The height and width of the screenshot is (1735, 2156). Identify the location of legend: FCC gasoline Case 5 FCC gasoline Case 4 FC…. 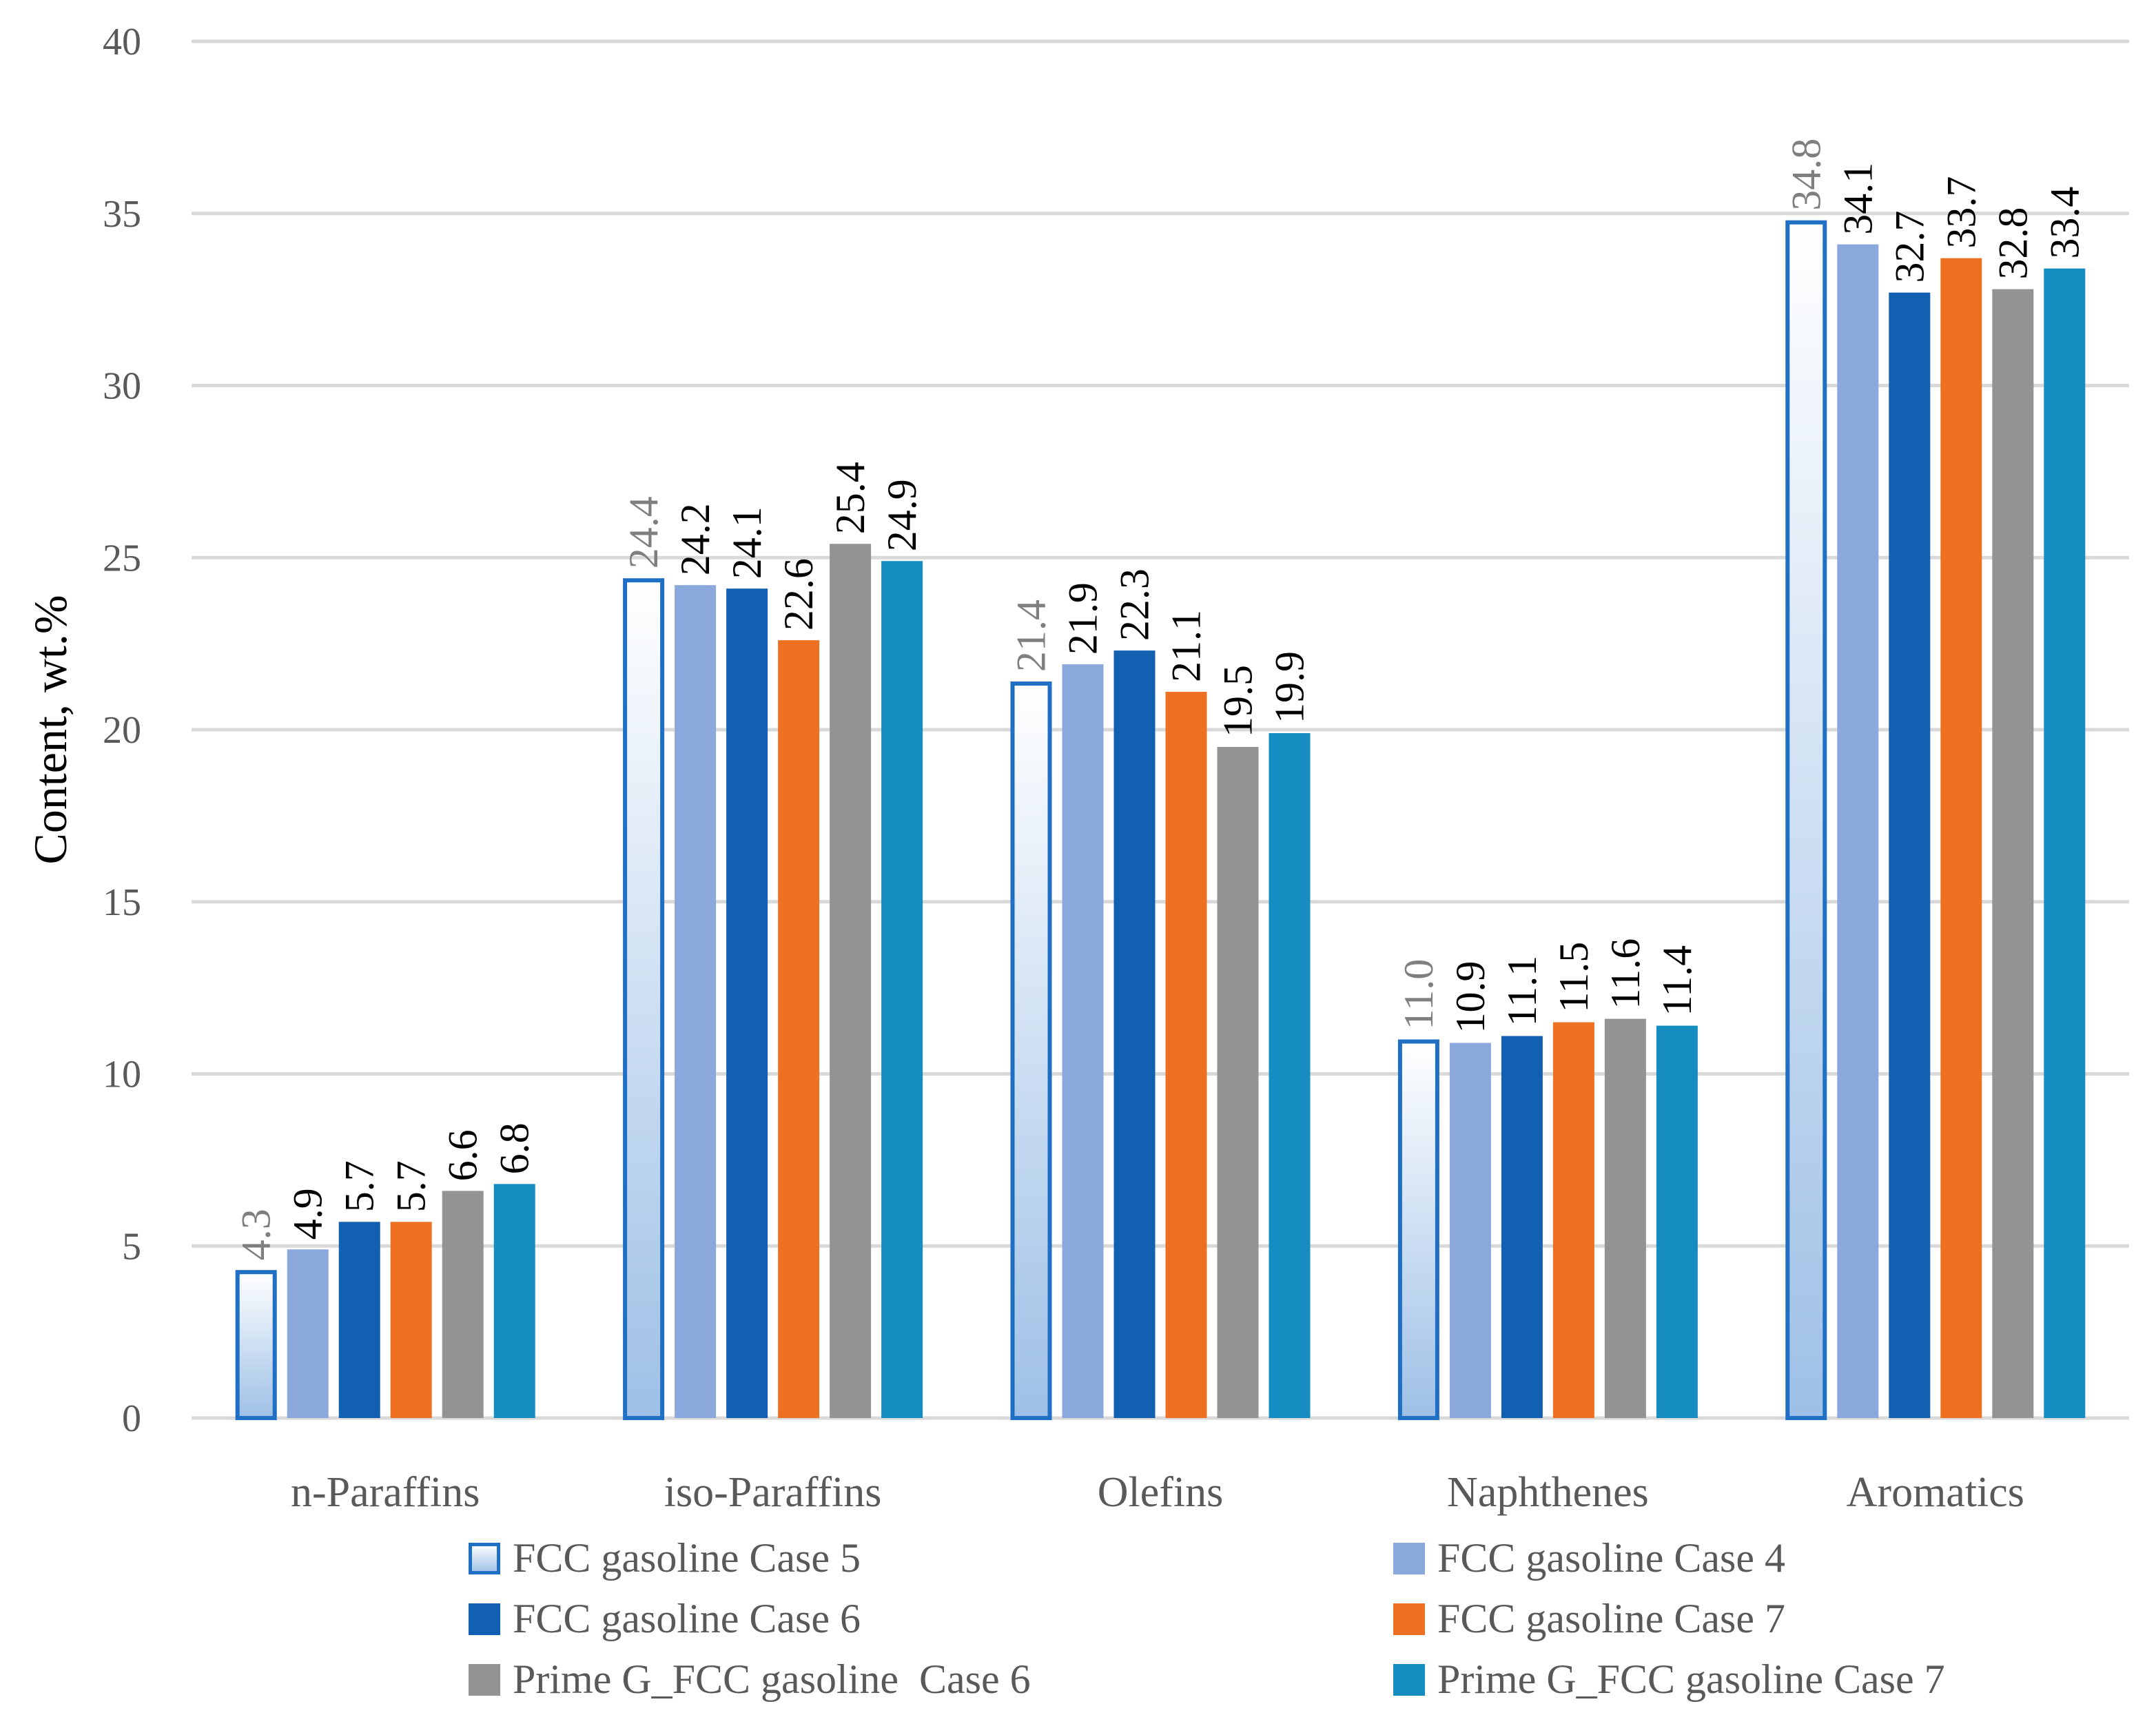
(1207, 1618).